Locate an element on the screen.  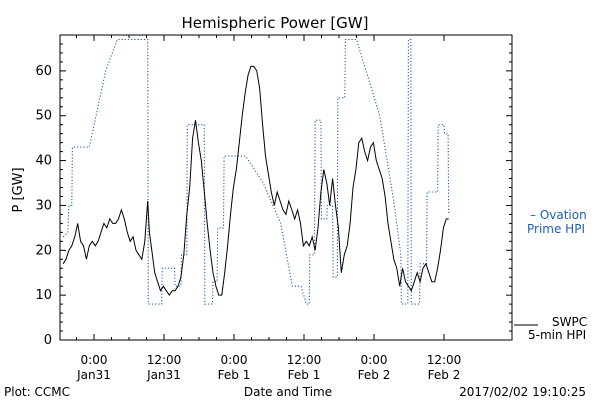
y-tick-label: 50 is located at coordinates (43, 116).